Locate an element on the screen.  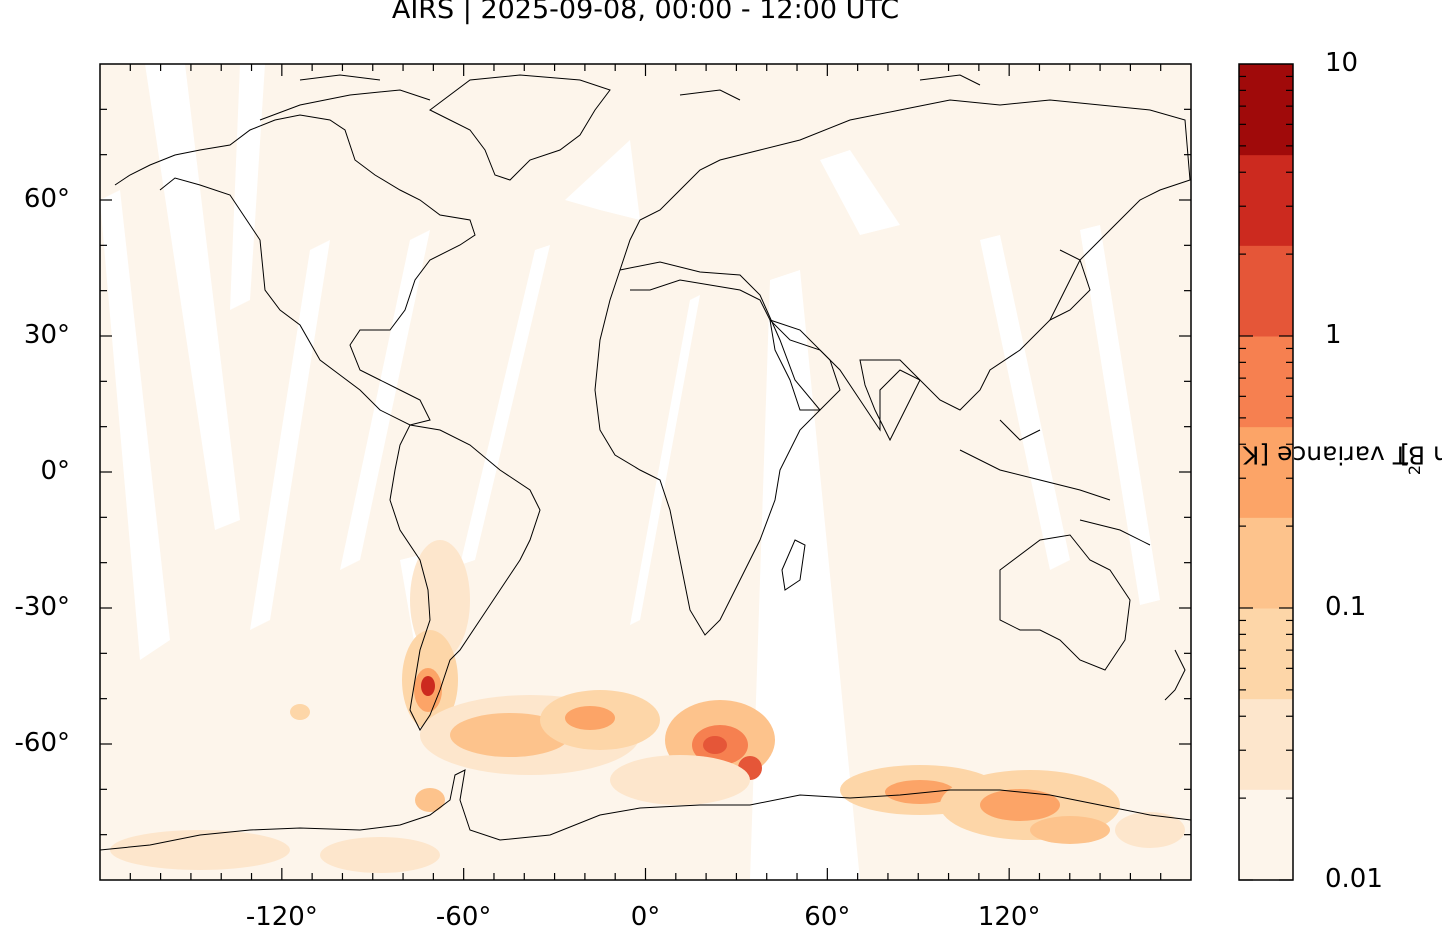
coastline-greenland is located at coordinates (520, 127).